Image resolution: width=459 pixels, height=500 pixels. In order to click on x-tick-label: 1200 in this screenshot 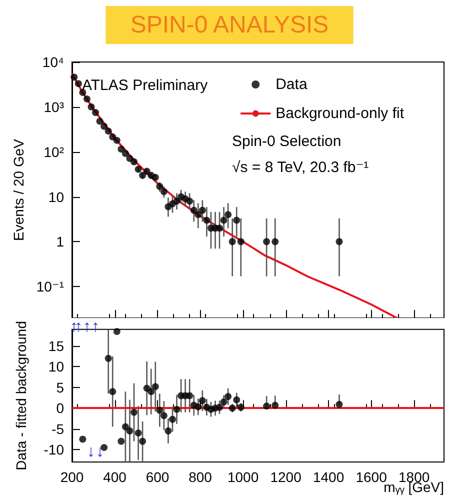, I will do `click(286, 477)`.